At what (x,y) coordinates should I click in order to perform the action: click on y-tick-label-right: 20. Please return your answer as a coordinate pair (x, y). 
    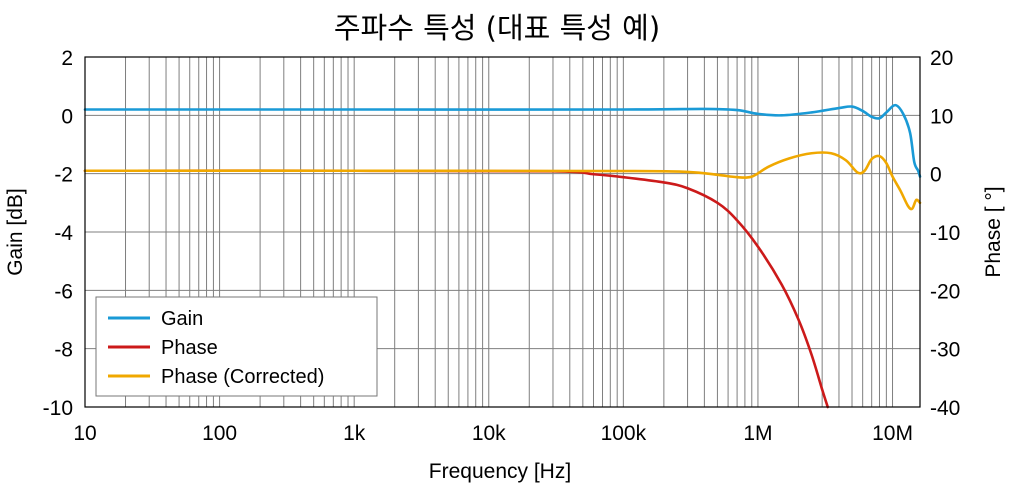
    Looking at the image, I should click on (941, 58).